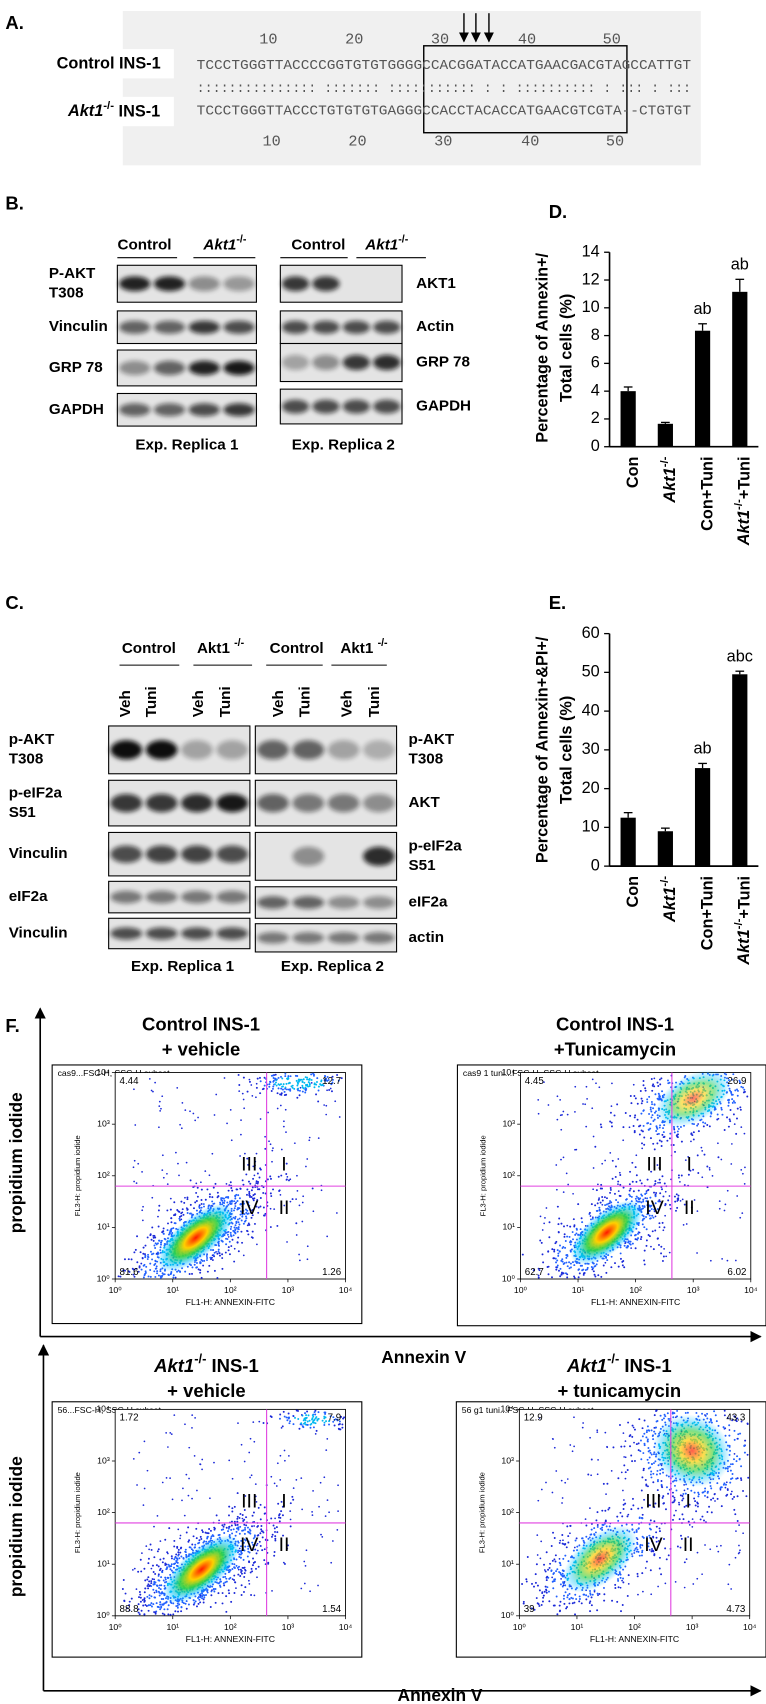 Image resolution: width=766 pixels, height=1704 pixels. I want to click on quadrant-name: III, so click(249, 1165).